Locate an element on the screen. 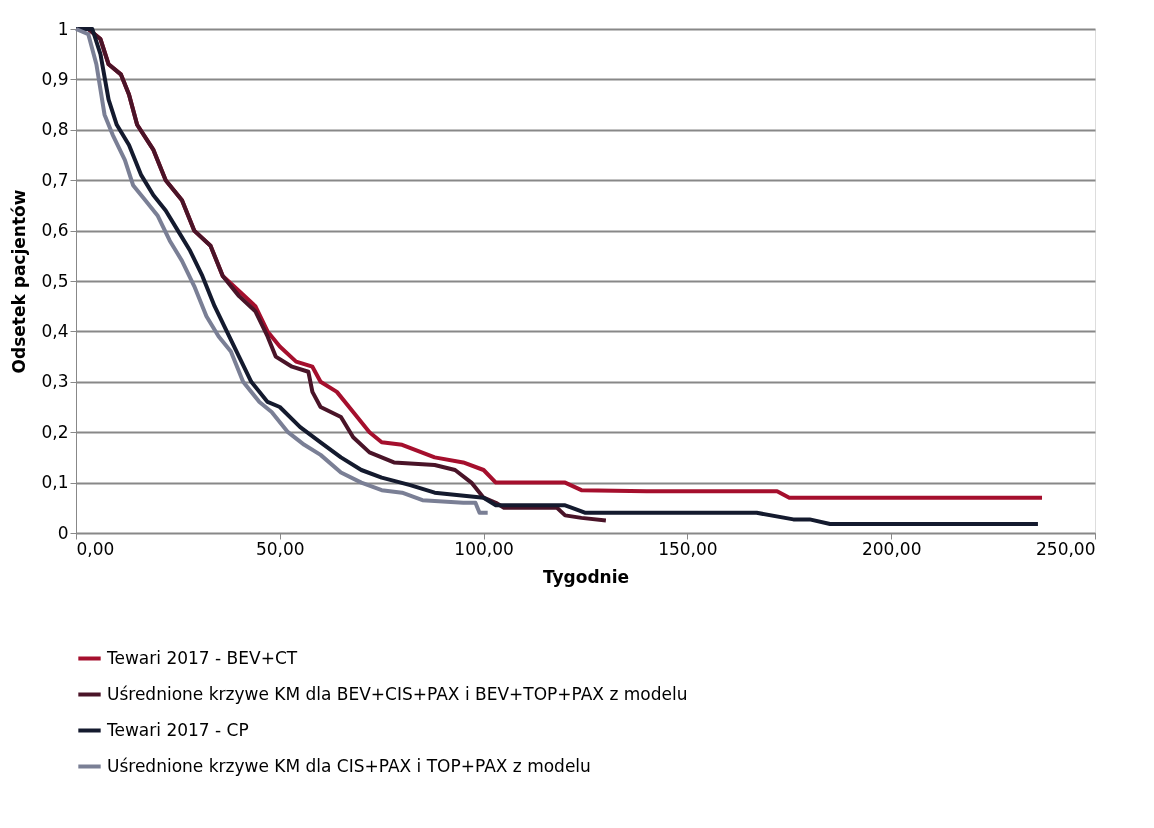 This screenshot has width=1154, height=828. legend-label: Uśrednione krzywe KM dla CIS+PAX i TOP+PAX z modelu is located at coordinates (349, 765).